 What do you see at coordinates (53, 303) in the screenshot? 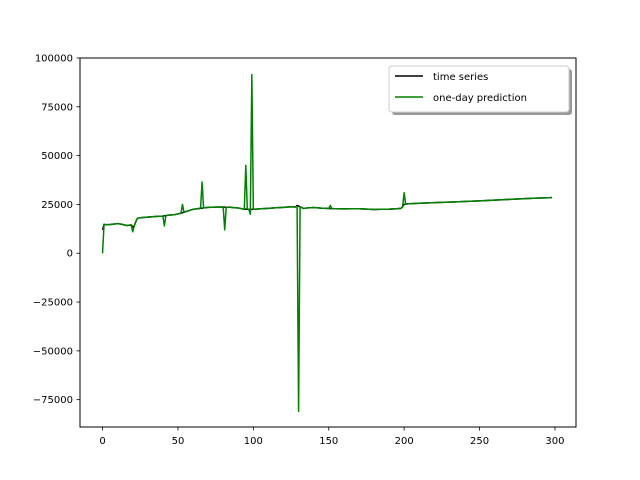
I see `y-tick-label: −25000` at bounding box center [53, 303].